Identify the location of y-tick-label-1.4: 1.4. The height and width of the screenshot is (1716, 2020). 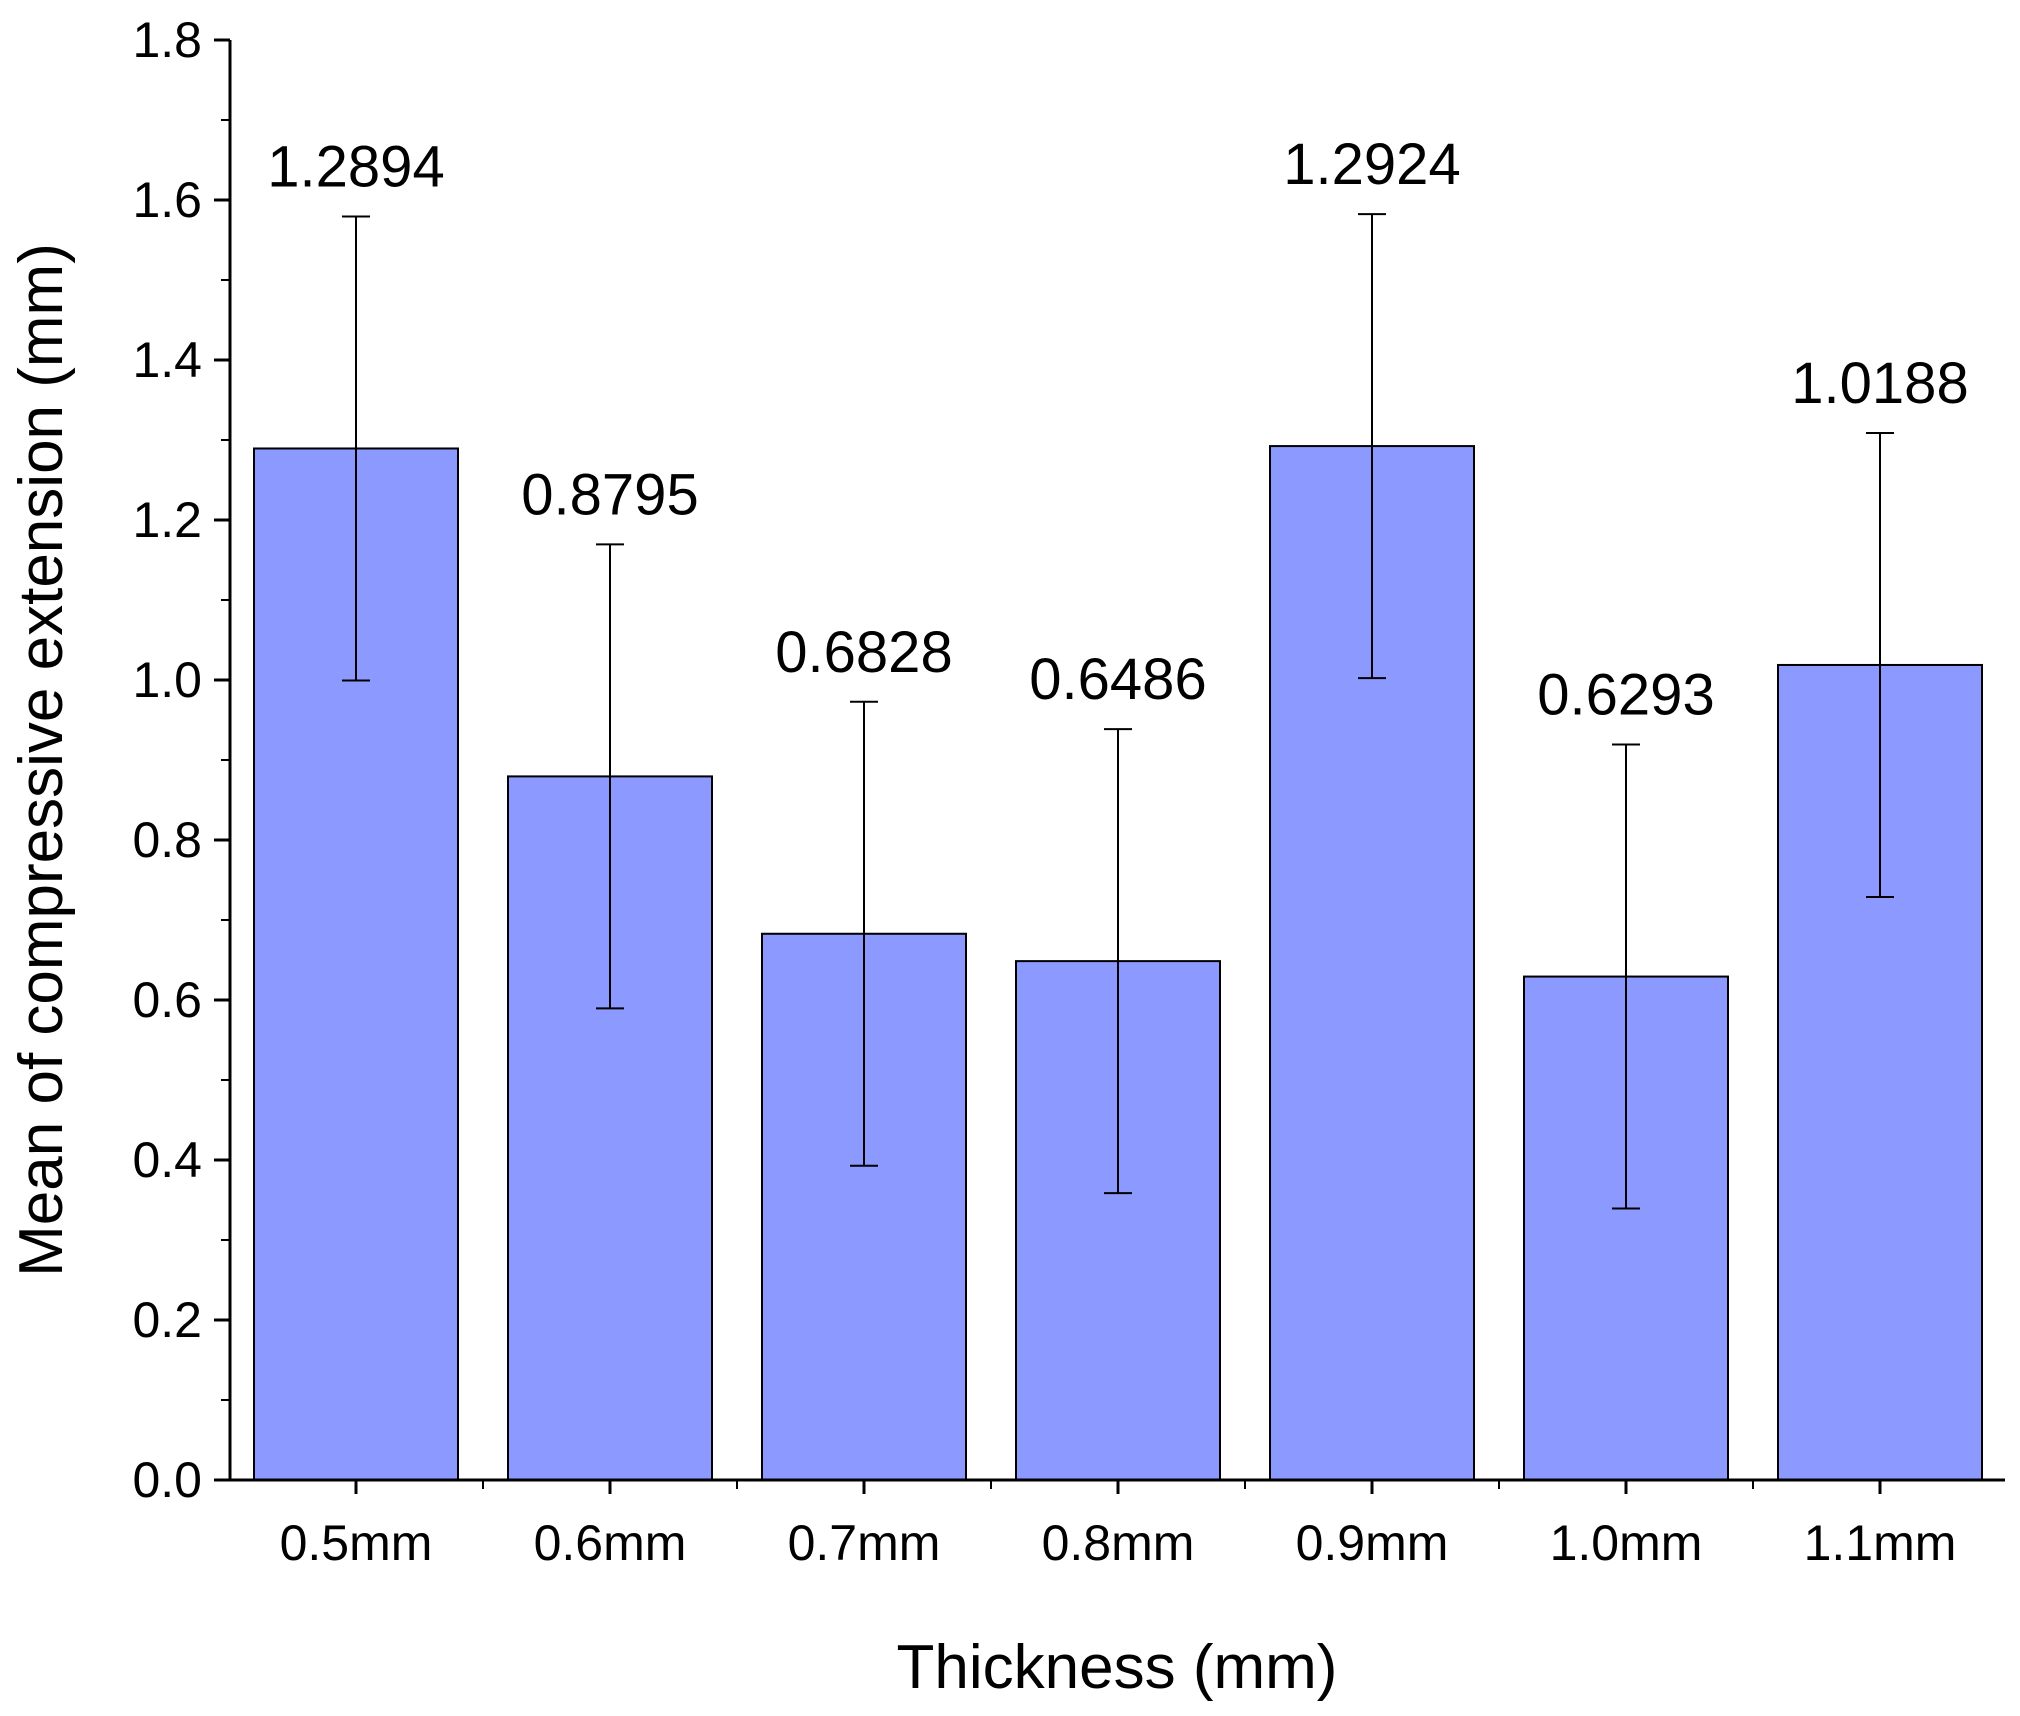
(167, 360).